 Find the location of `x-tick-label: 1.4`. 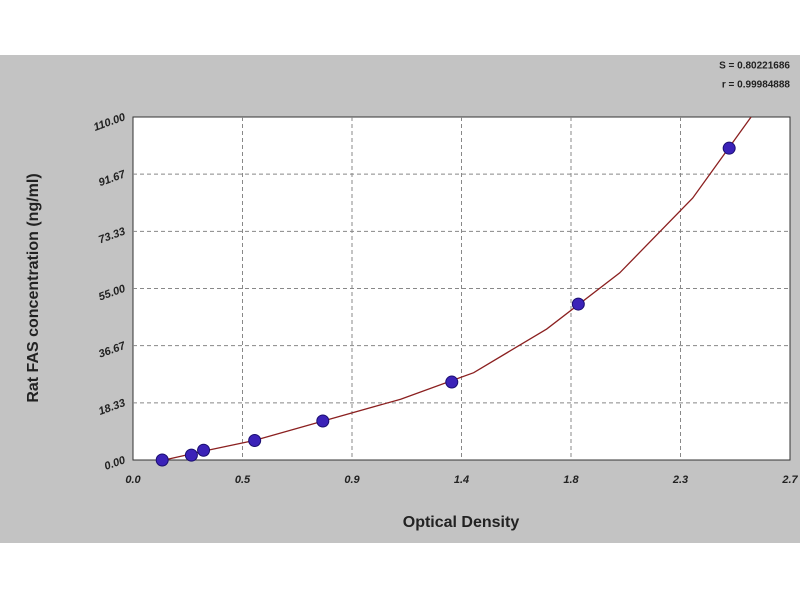

x-tick-label: 1.4 is located at coordinates (461, 480).